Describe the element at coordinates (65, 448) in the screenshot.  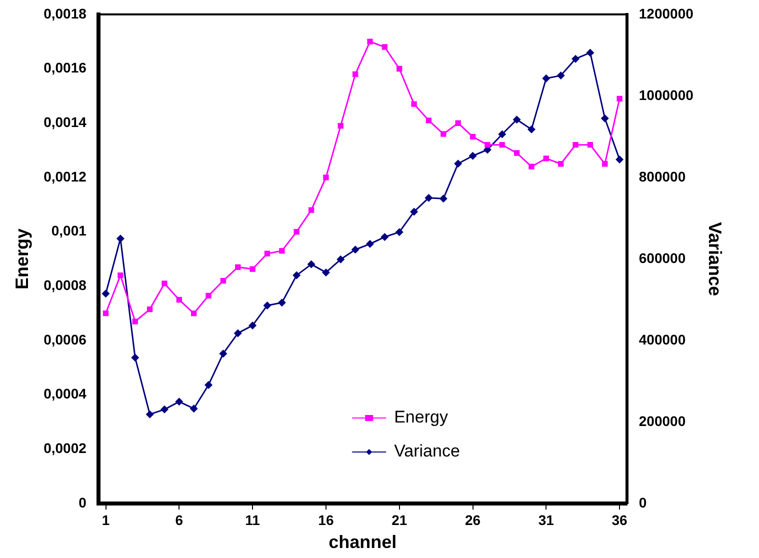
I see `y-tick-label: 0,0002` at that location.